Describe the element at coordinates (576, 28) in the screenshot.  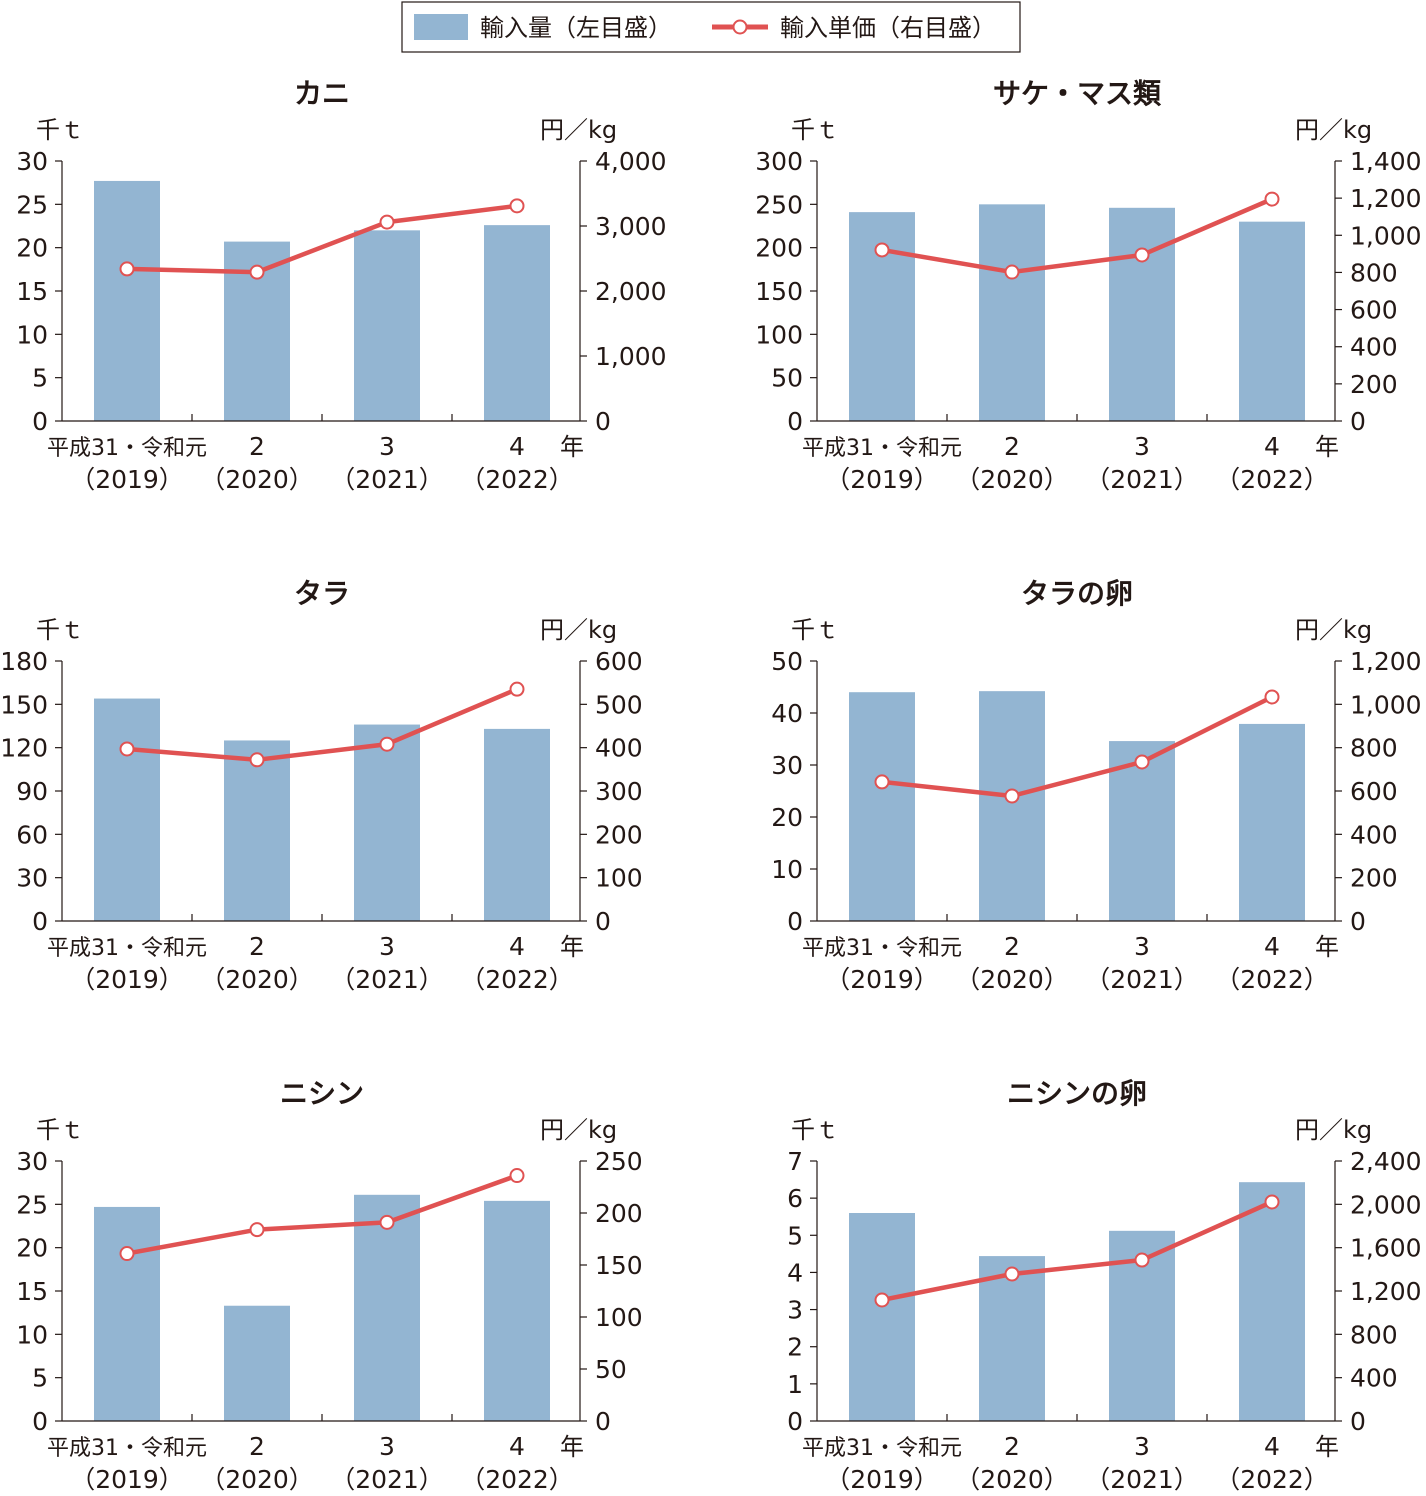
I see `legend-bar-label: 輸入量（左目盛）` at that location.